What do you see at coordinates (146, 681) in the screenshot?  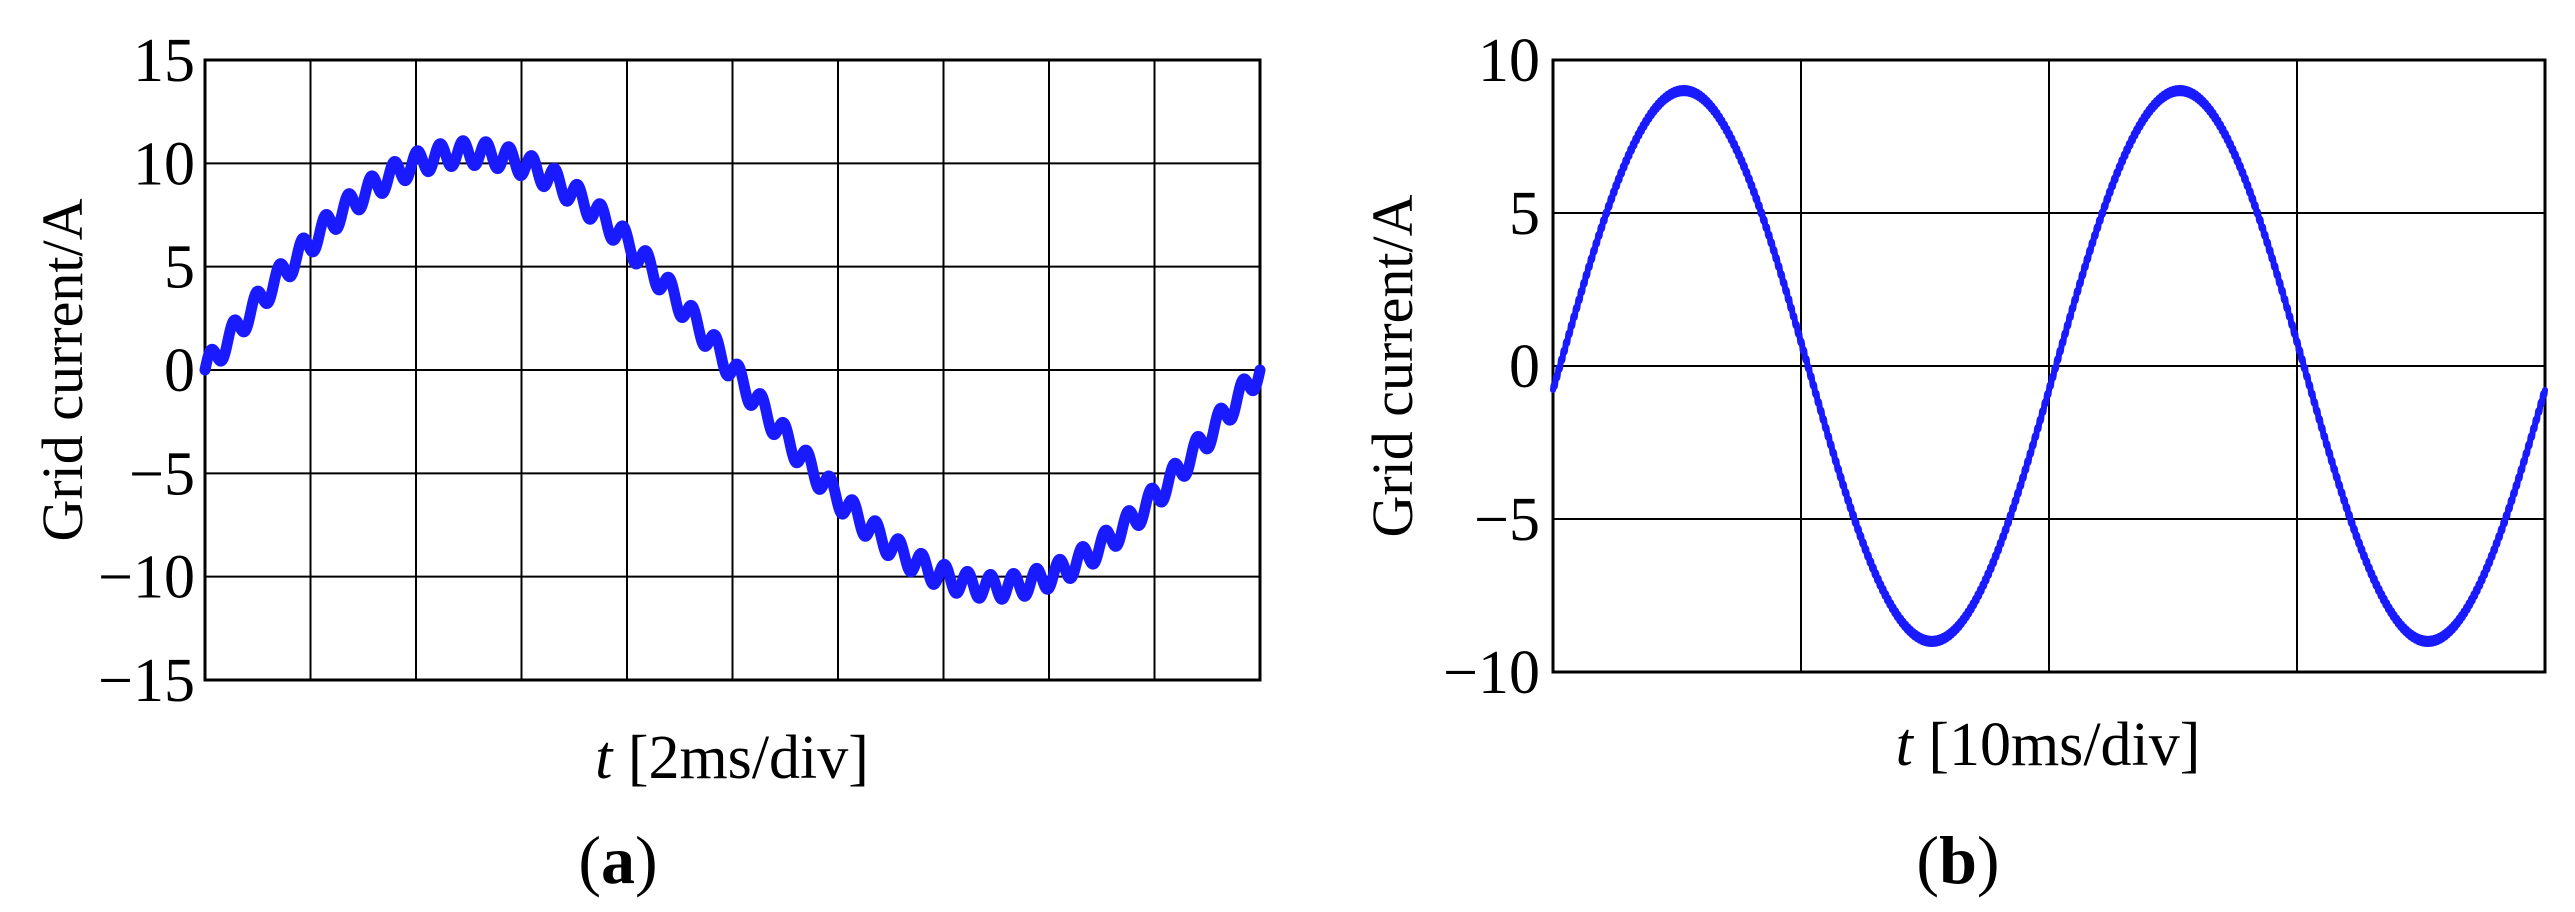 I see `y-tick-label-a-6: −15` at bounding box center [146, 681].